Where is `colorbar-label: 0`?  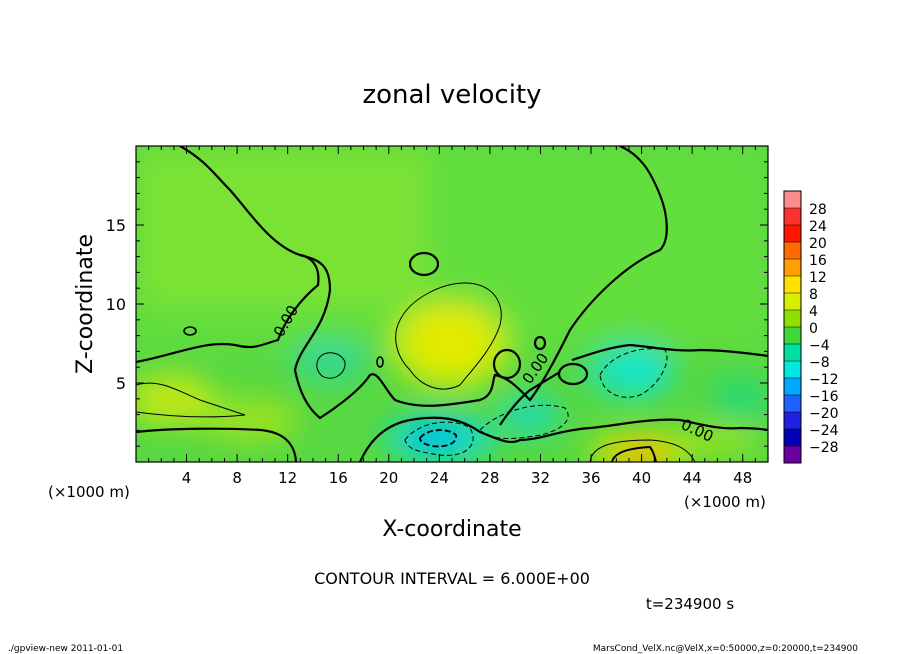
colorbar-label: 0 is located at coordinates (813, 329).